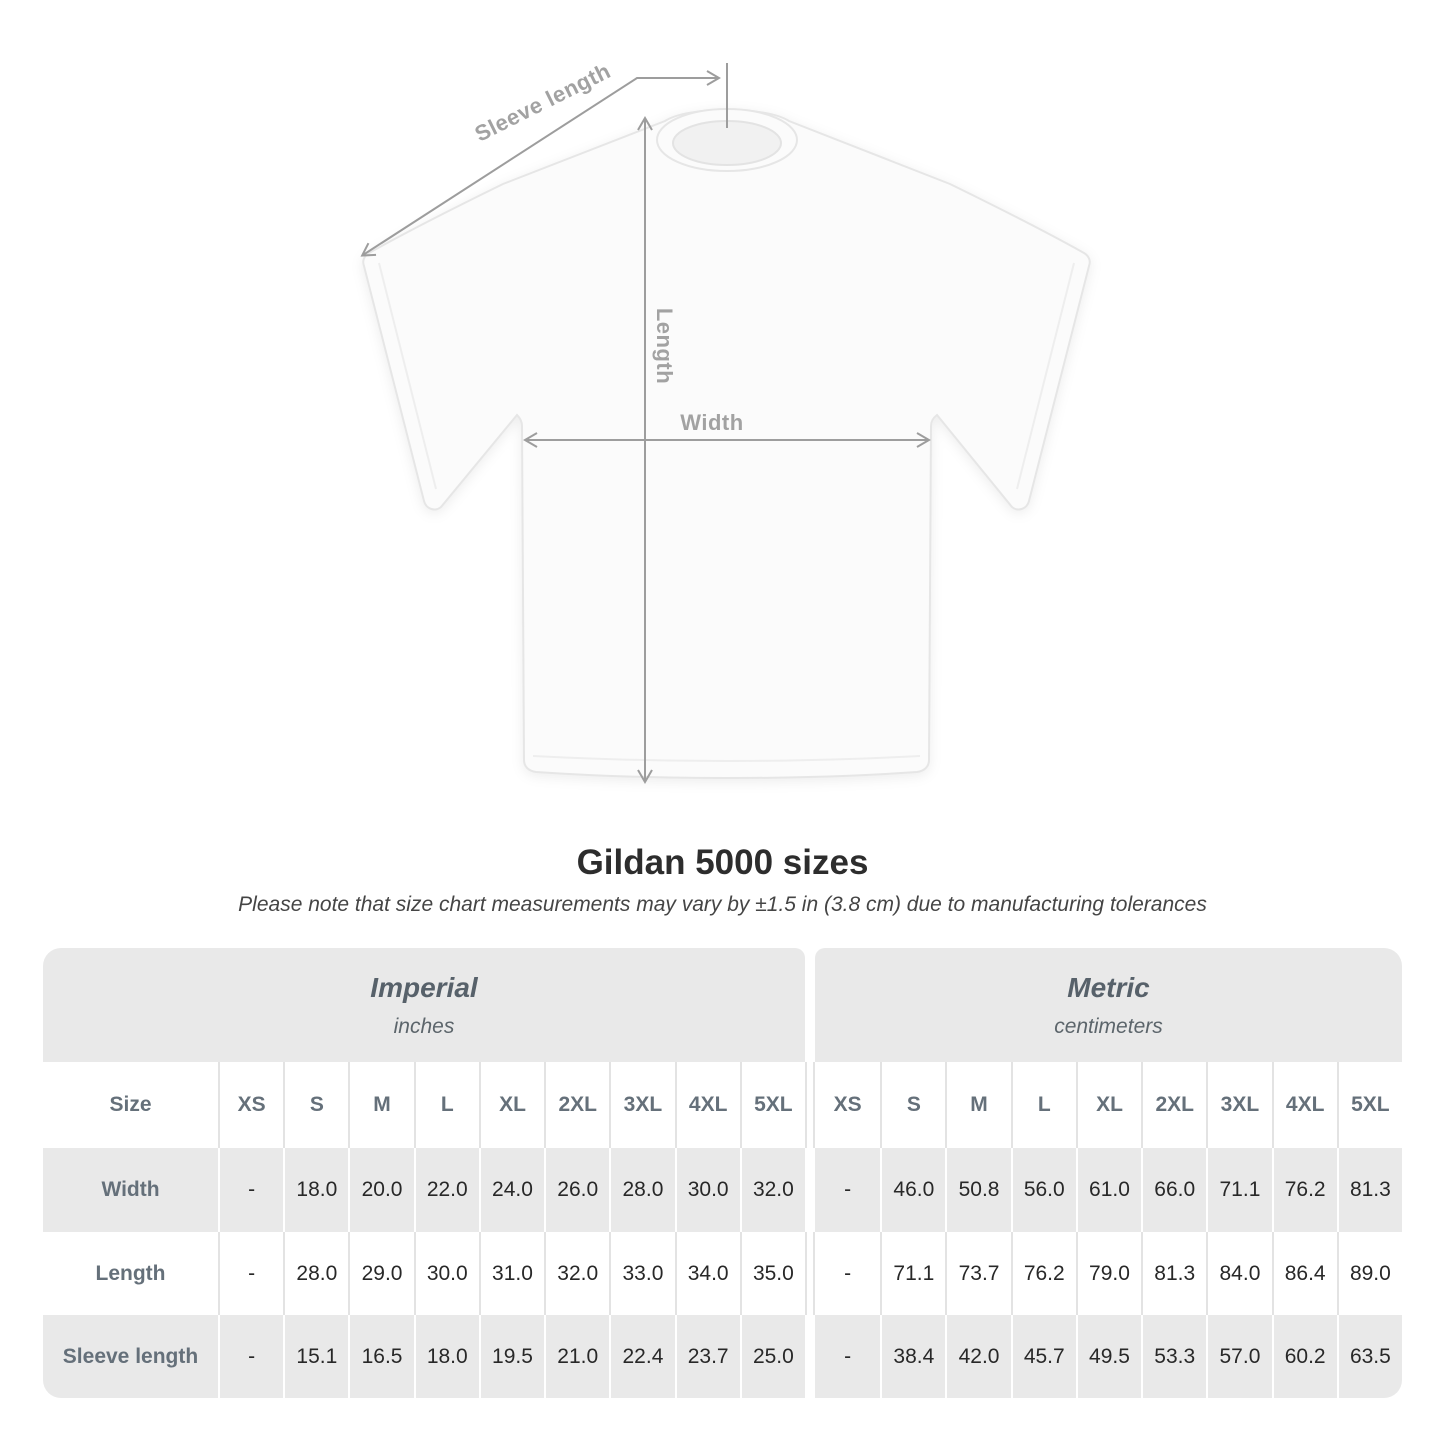  What do you see at coordinates (511, 1273) in the screenshot?
I see `measurement-cell-imperial: 31.0` at bounding box center [511, 1273].